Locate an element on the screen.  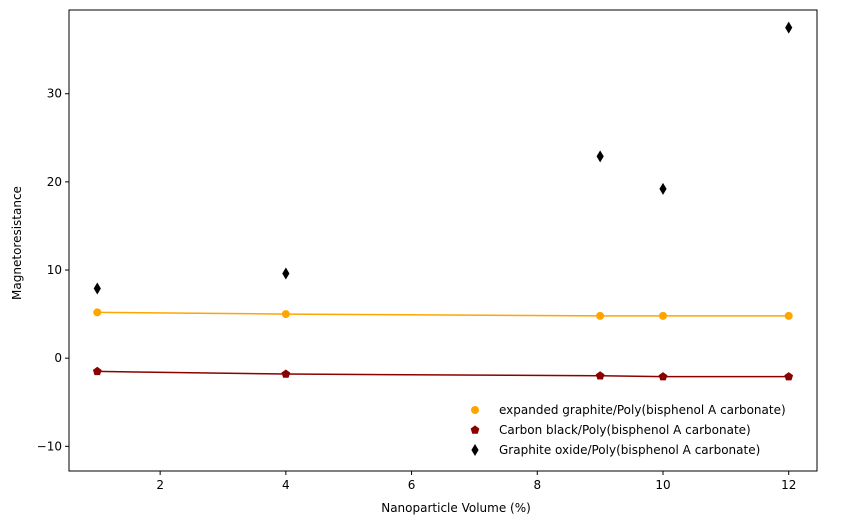
y-tick-label: 0 is located at coordinates (58, 358).